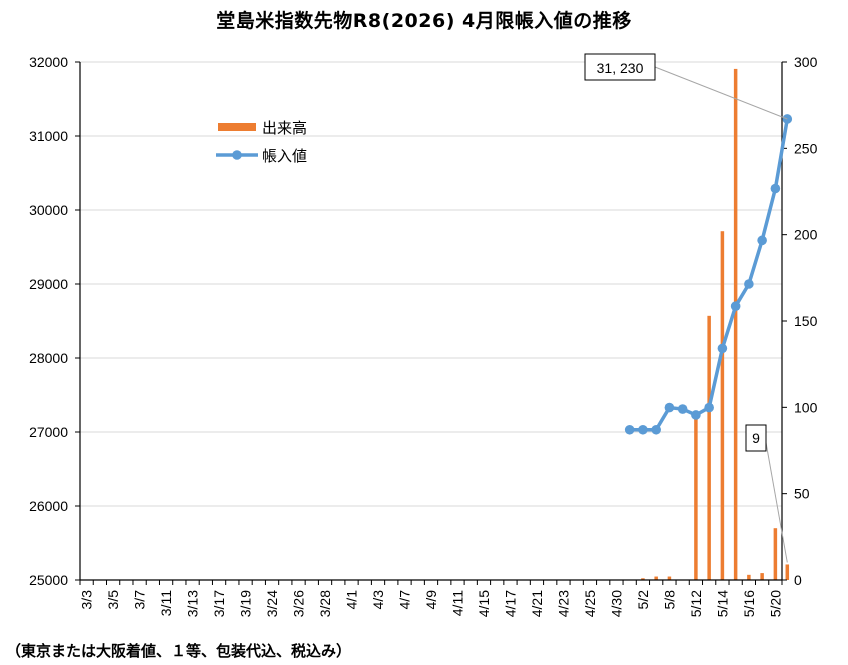 The width and height of the screenshot is (848, 665). Describe the element at coordinates (284, 156) in the screenshot. I see `legend-label-settlement: 帳入値` at that location.